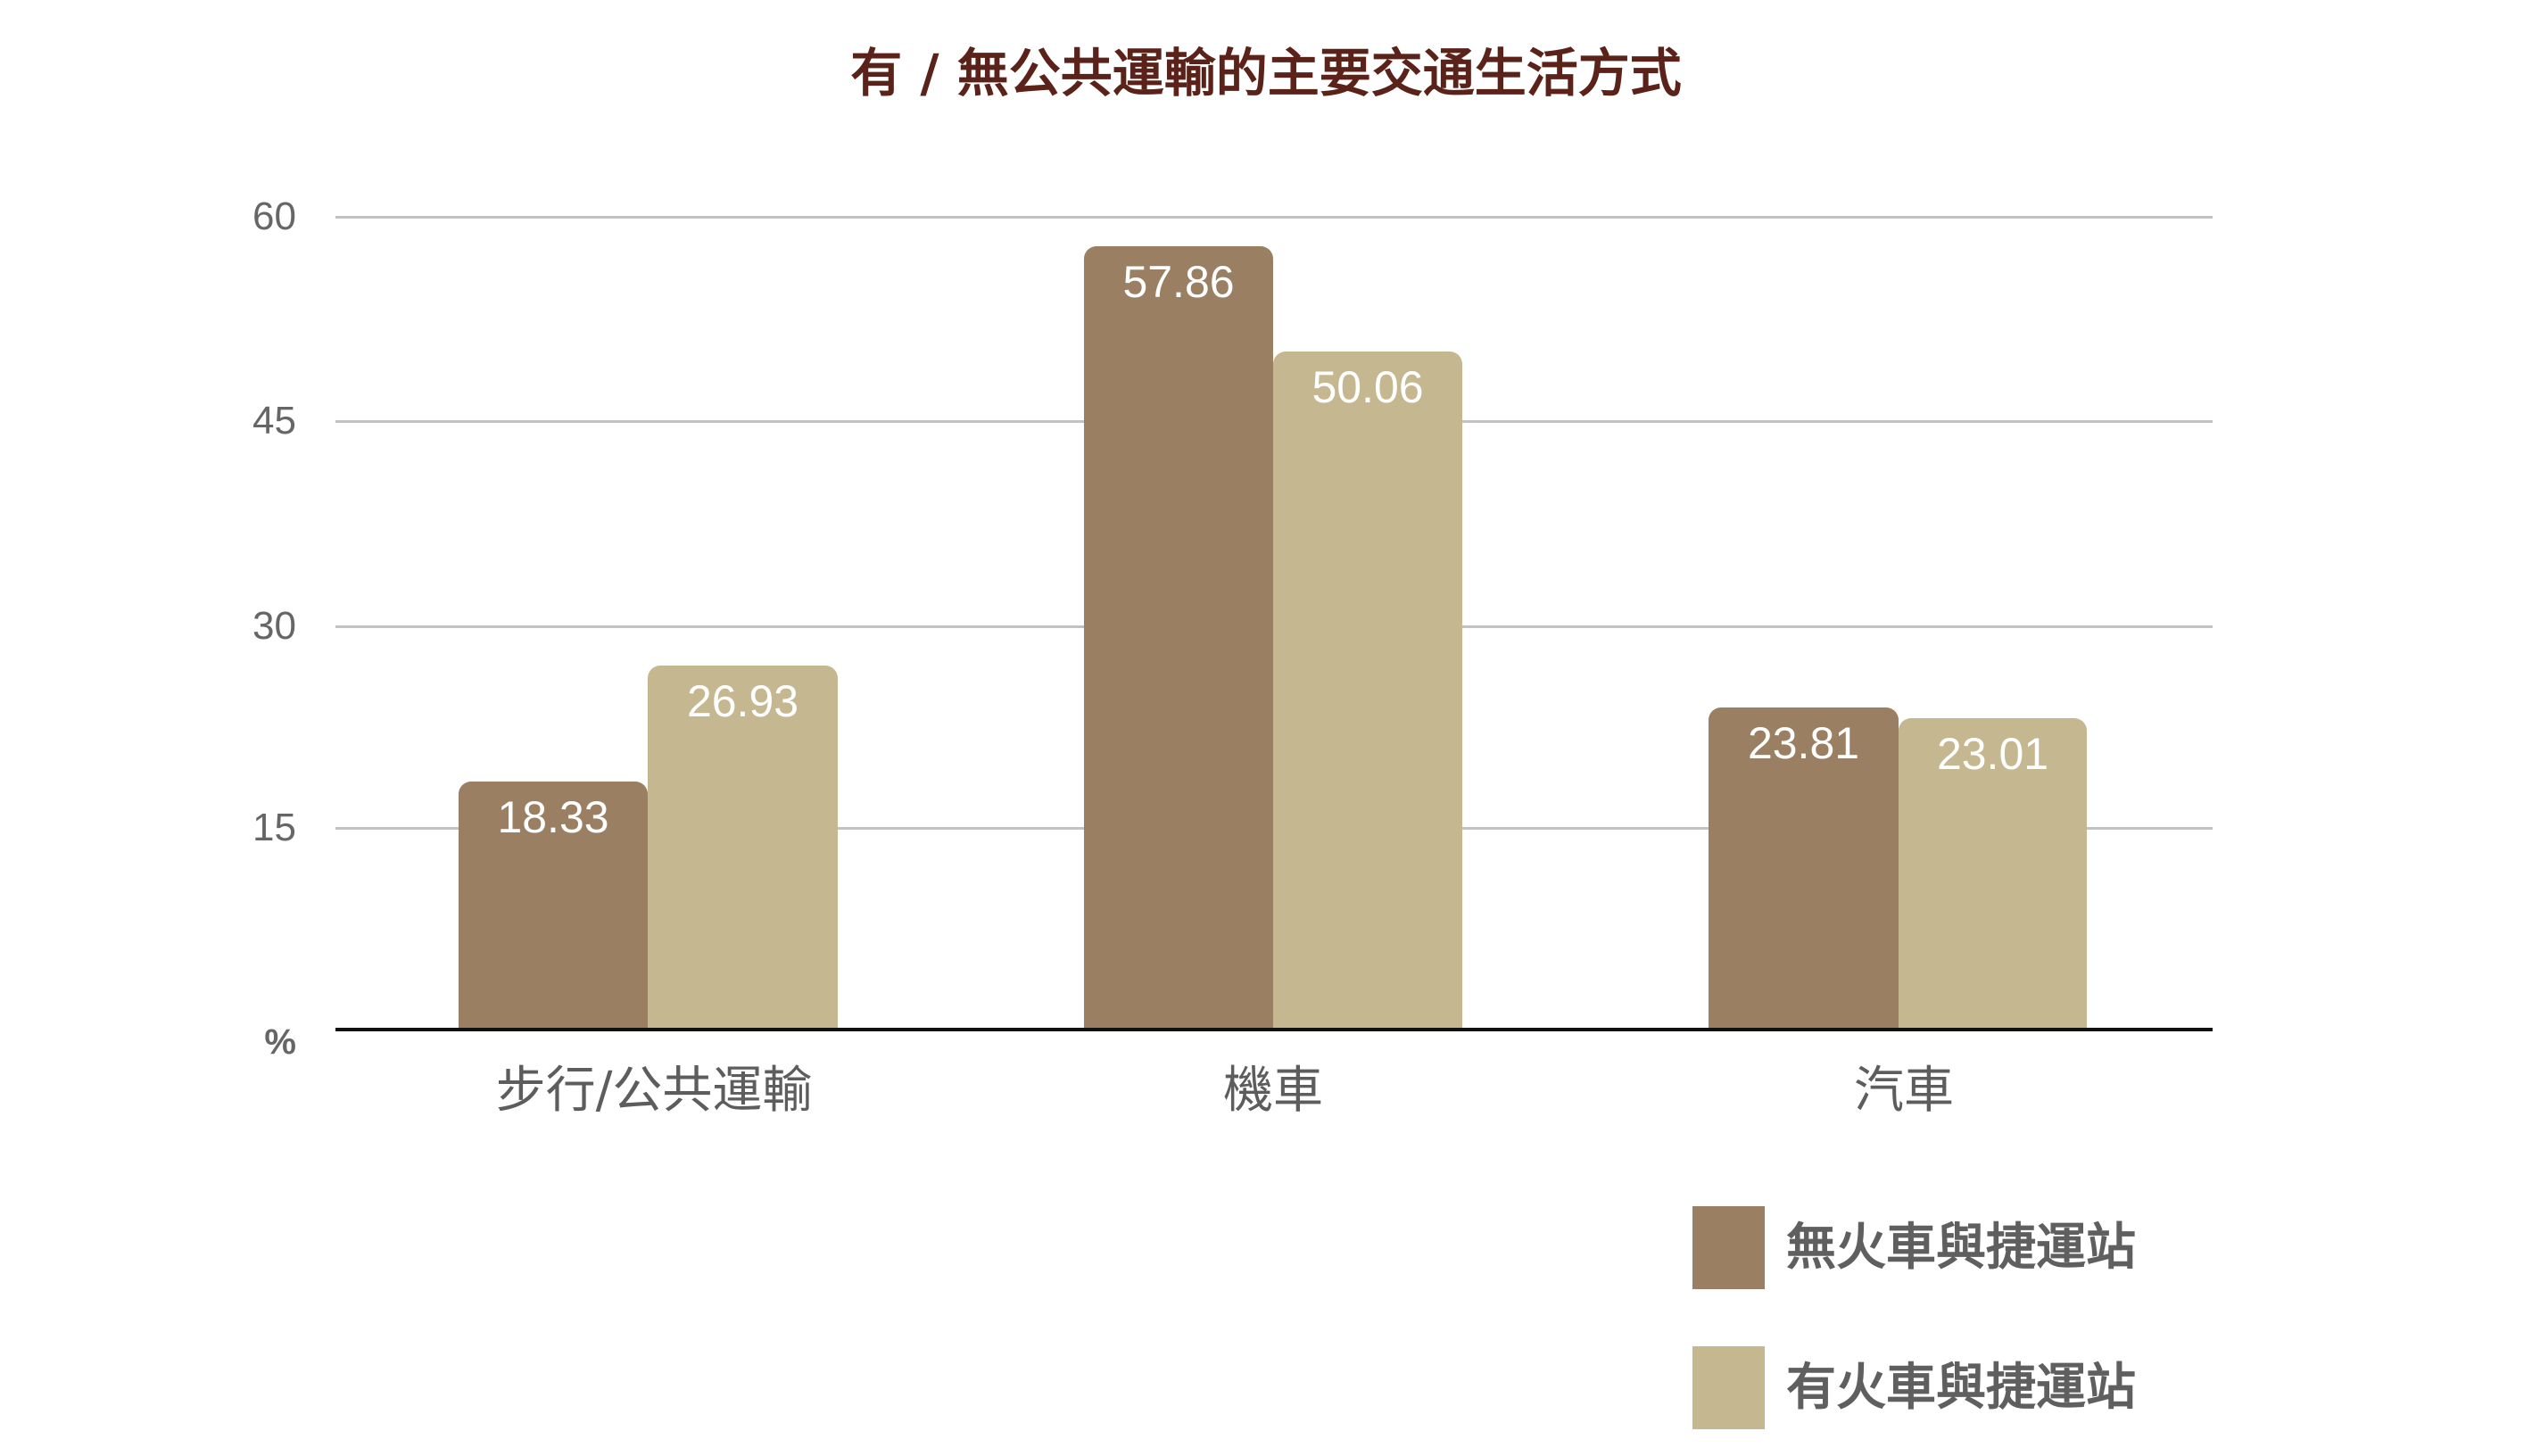  What do you see at coordinates (743, 848) in the screenshot?
I see `bar-walk-transit-with-station: 26.93` at bounding box center [743, 848].